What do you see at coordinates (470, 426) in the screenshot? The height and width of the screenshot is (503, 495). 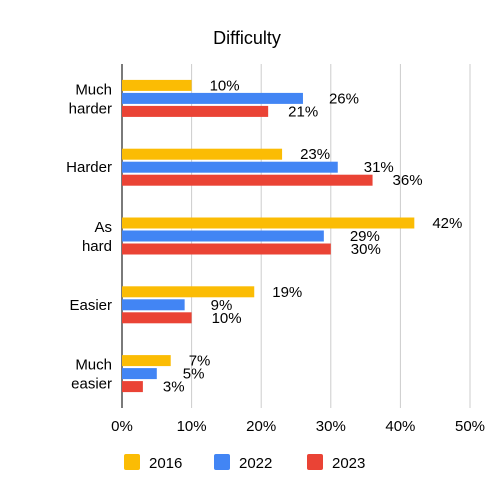 I see `x-tick-label: 50%` at bounding box center [470, 426].